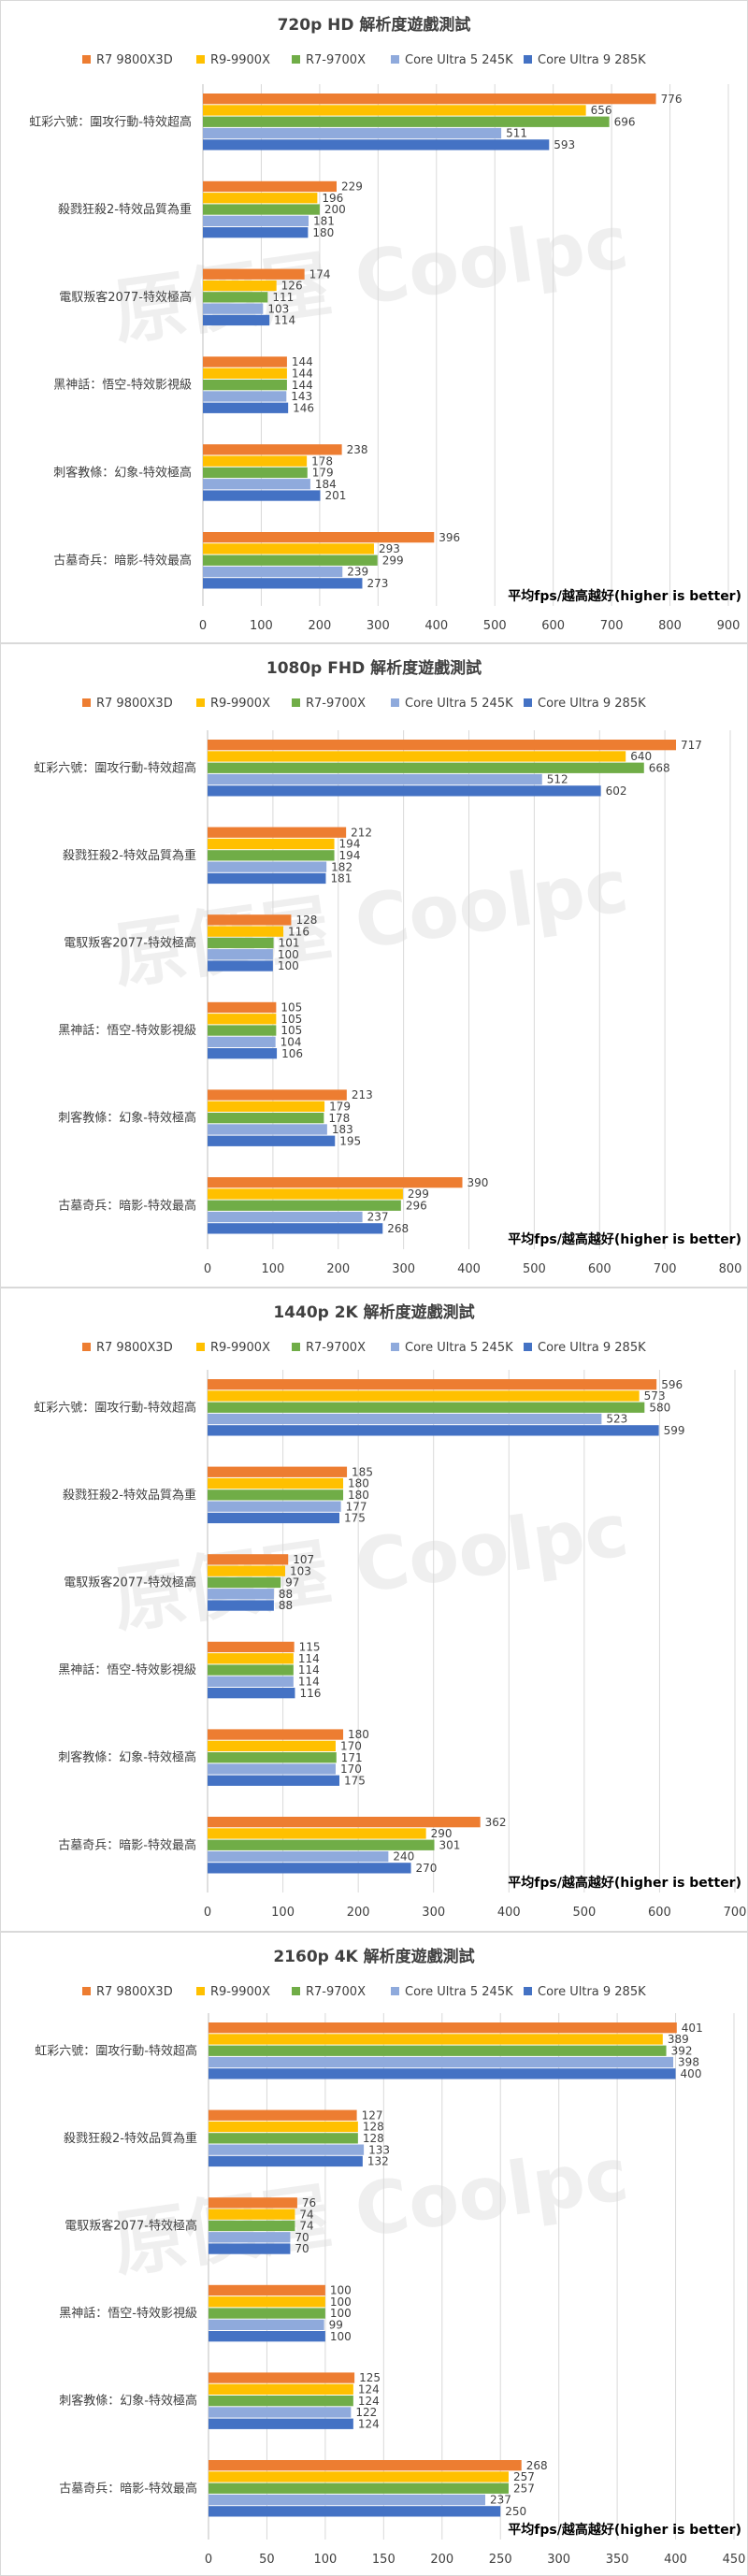 This screenshot has width=748, height=2576. Describe the element at coordinates (302, 397) in the screenshot. I see `data-label: 143` at that location.